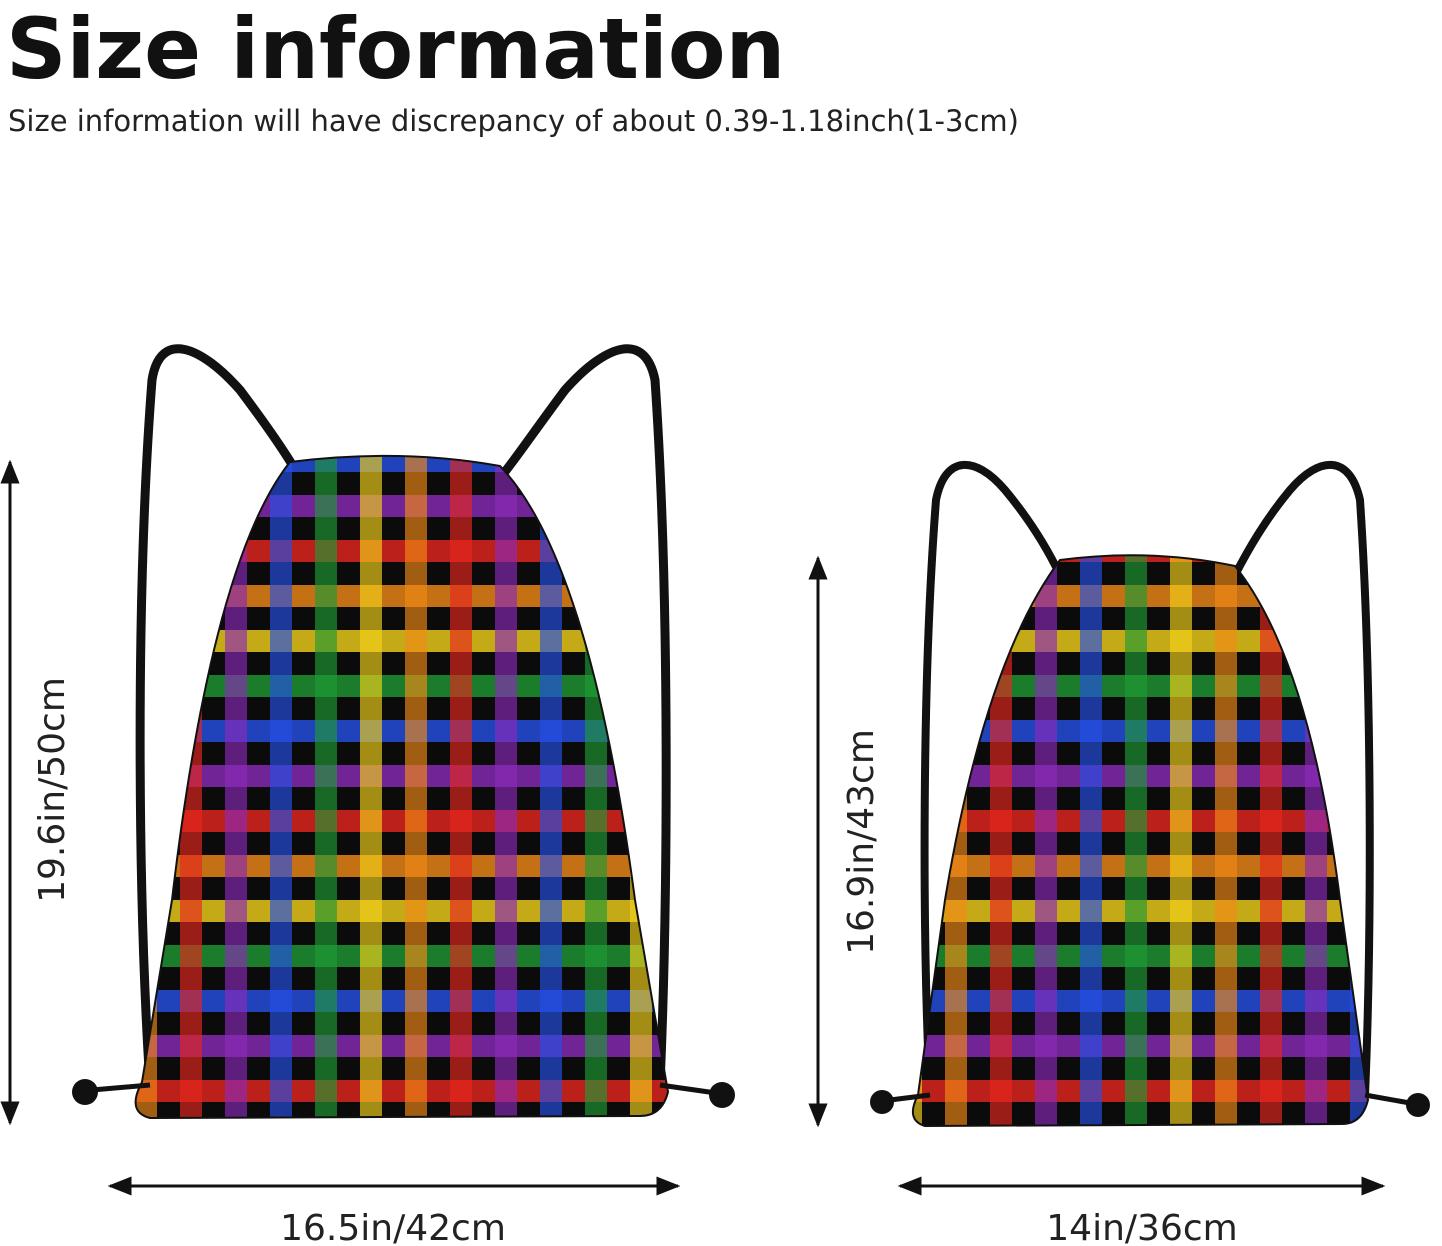 This screenshot has height=1246, width=1442. Describe the element at coordinates (395, 49) in the screenshot. I see `title: Size information` at that location.